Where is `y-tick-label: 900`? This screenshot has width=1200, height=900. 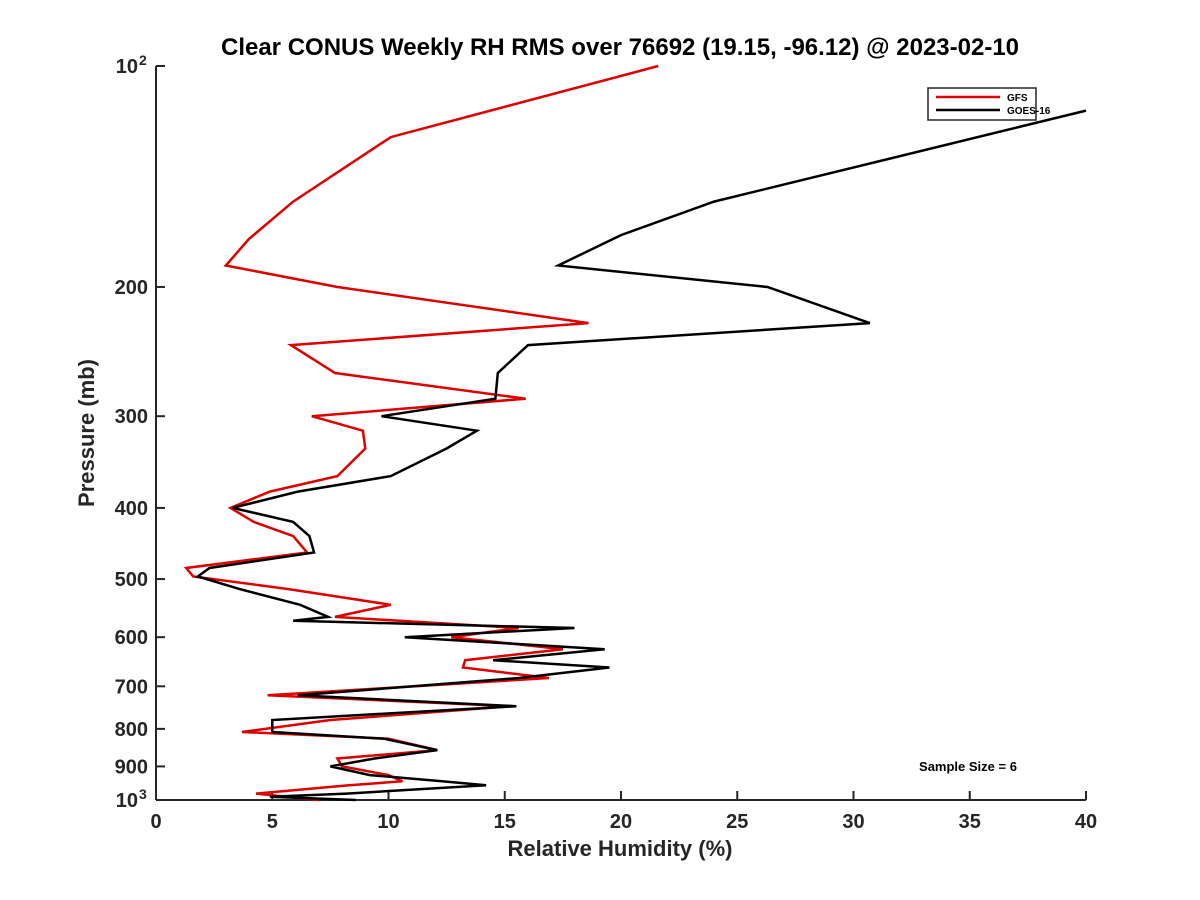
y-tick-label: 900 is located at coordinates (131, 767).